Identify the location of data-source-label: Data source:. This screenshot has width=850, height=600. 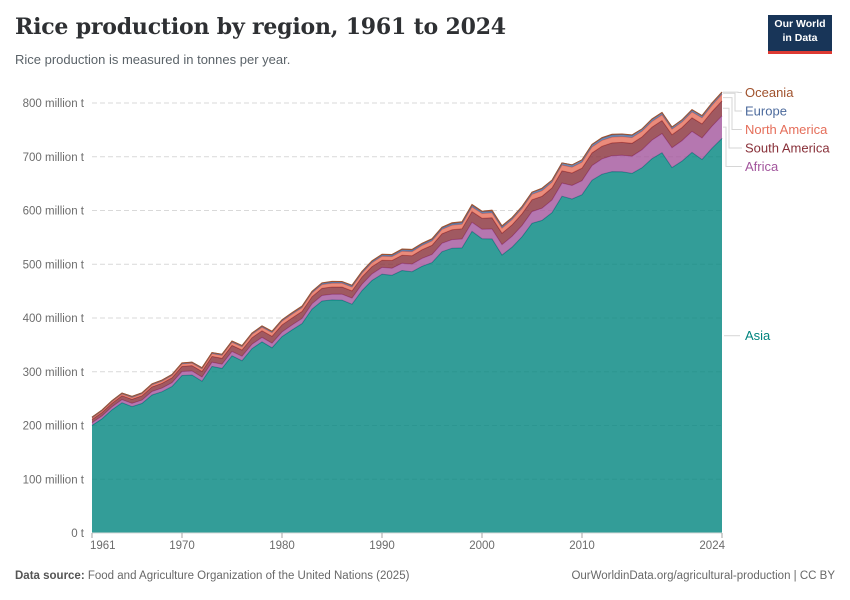
(50, 576).